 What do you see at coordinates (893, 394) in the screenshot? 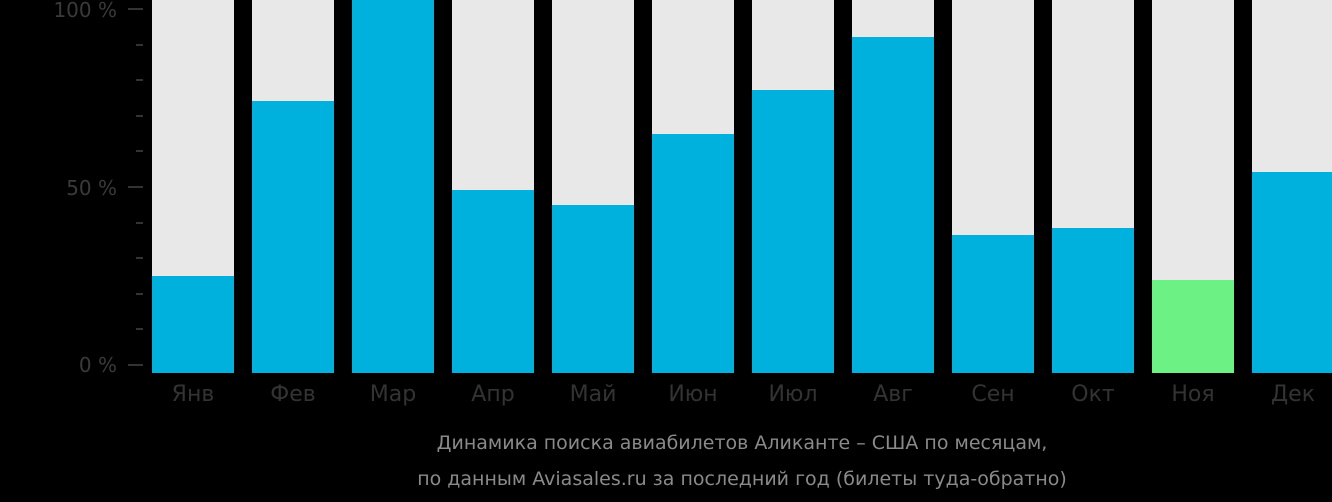
I see `x-label: Авг` at bounding box center [893, 394].